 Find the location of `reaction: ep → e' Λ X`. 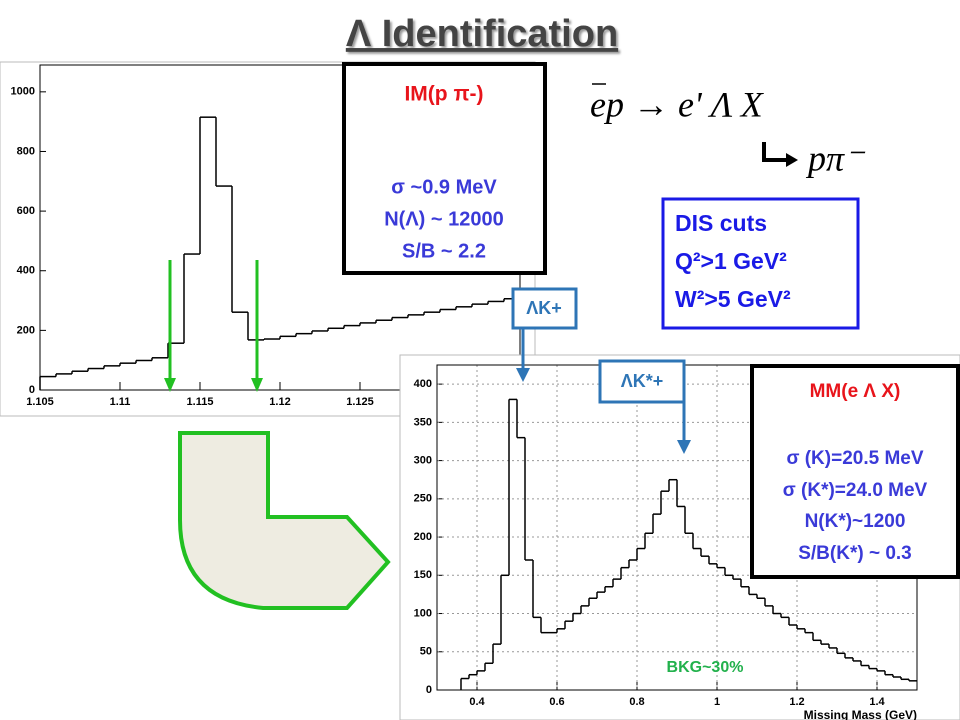

reaction: ep → e' Λ X is located at coordinates (677, 104).